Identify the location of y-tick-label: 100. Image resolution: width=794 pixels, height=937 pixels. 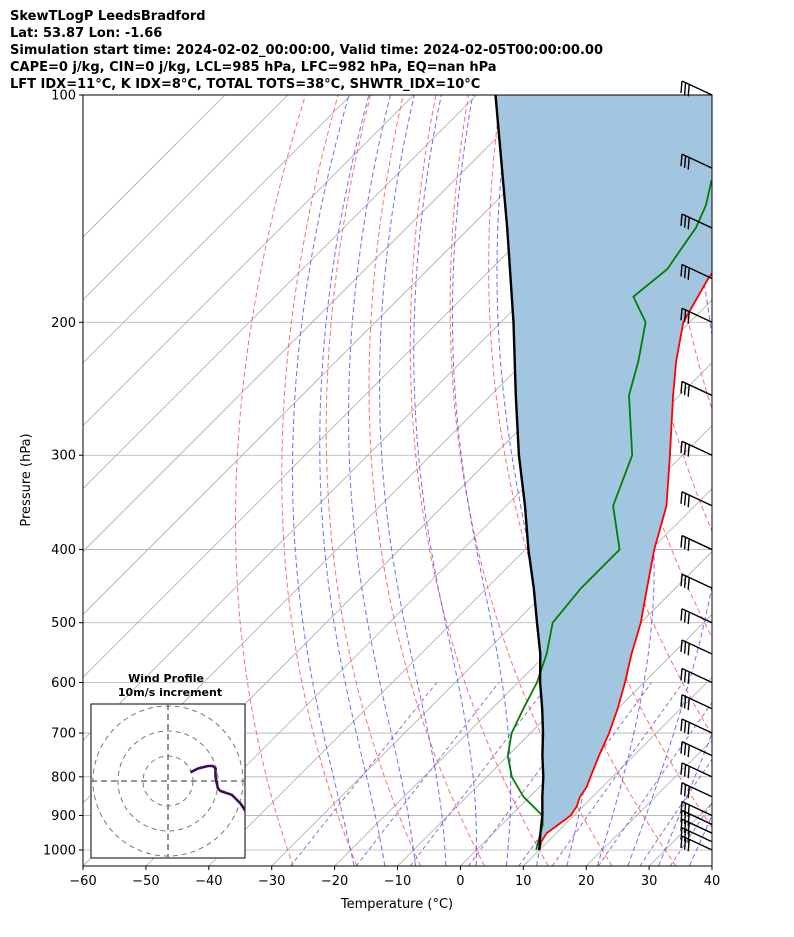
(63, 96).